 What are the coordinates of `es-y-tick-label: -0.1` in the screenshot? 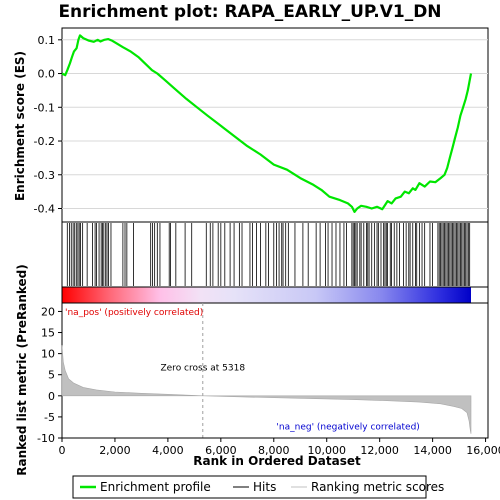 It's located at (44, 107).